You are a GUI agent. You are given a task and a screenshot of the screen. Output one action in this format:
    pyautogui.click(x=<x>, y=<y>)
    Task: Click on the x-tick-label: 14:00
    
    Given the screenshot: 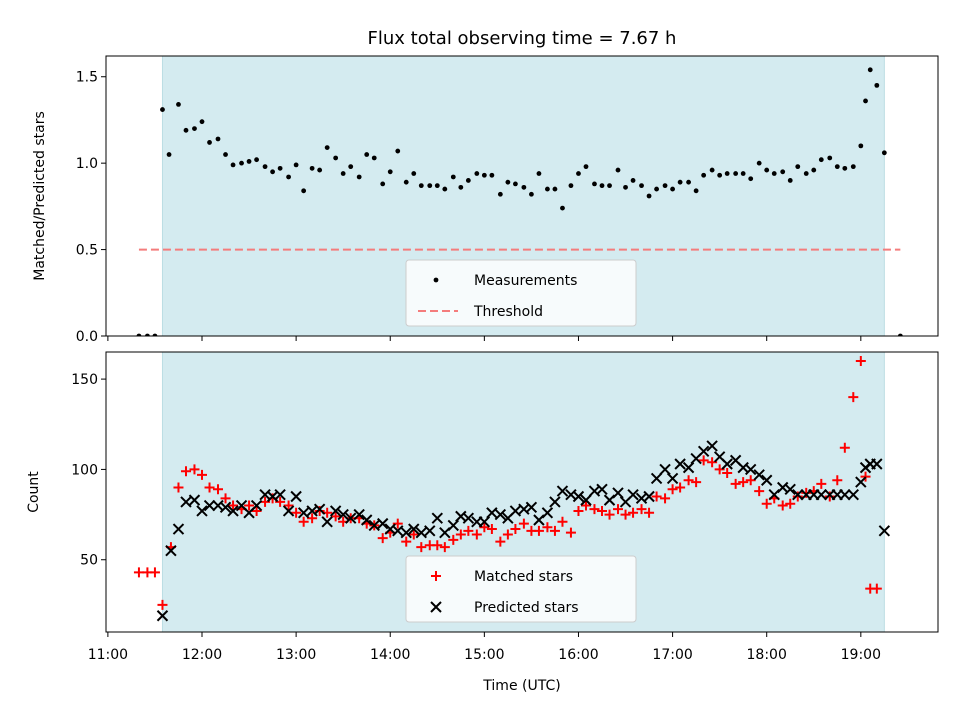 What is the action you would take?
    pyautogui.click(x=390, y=655)
    